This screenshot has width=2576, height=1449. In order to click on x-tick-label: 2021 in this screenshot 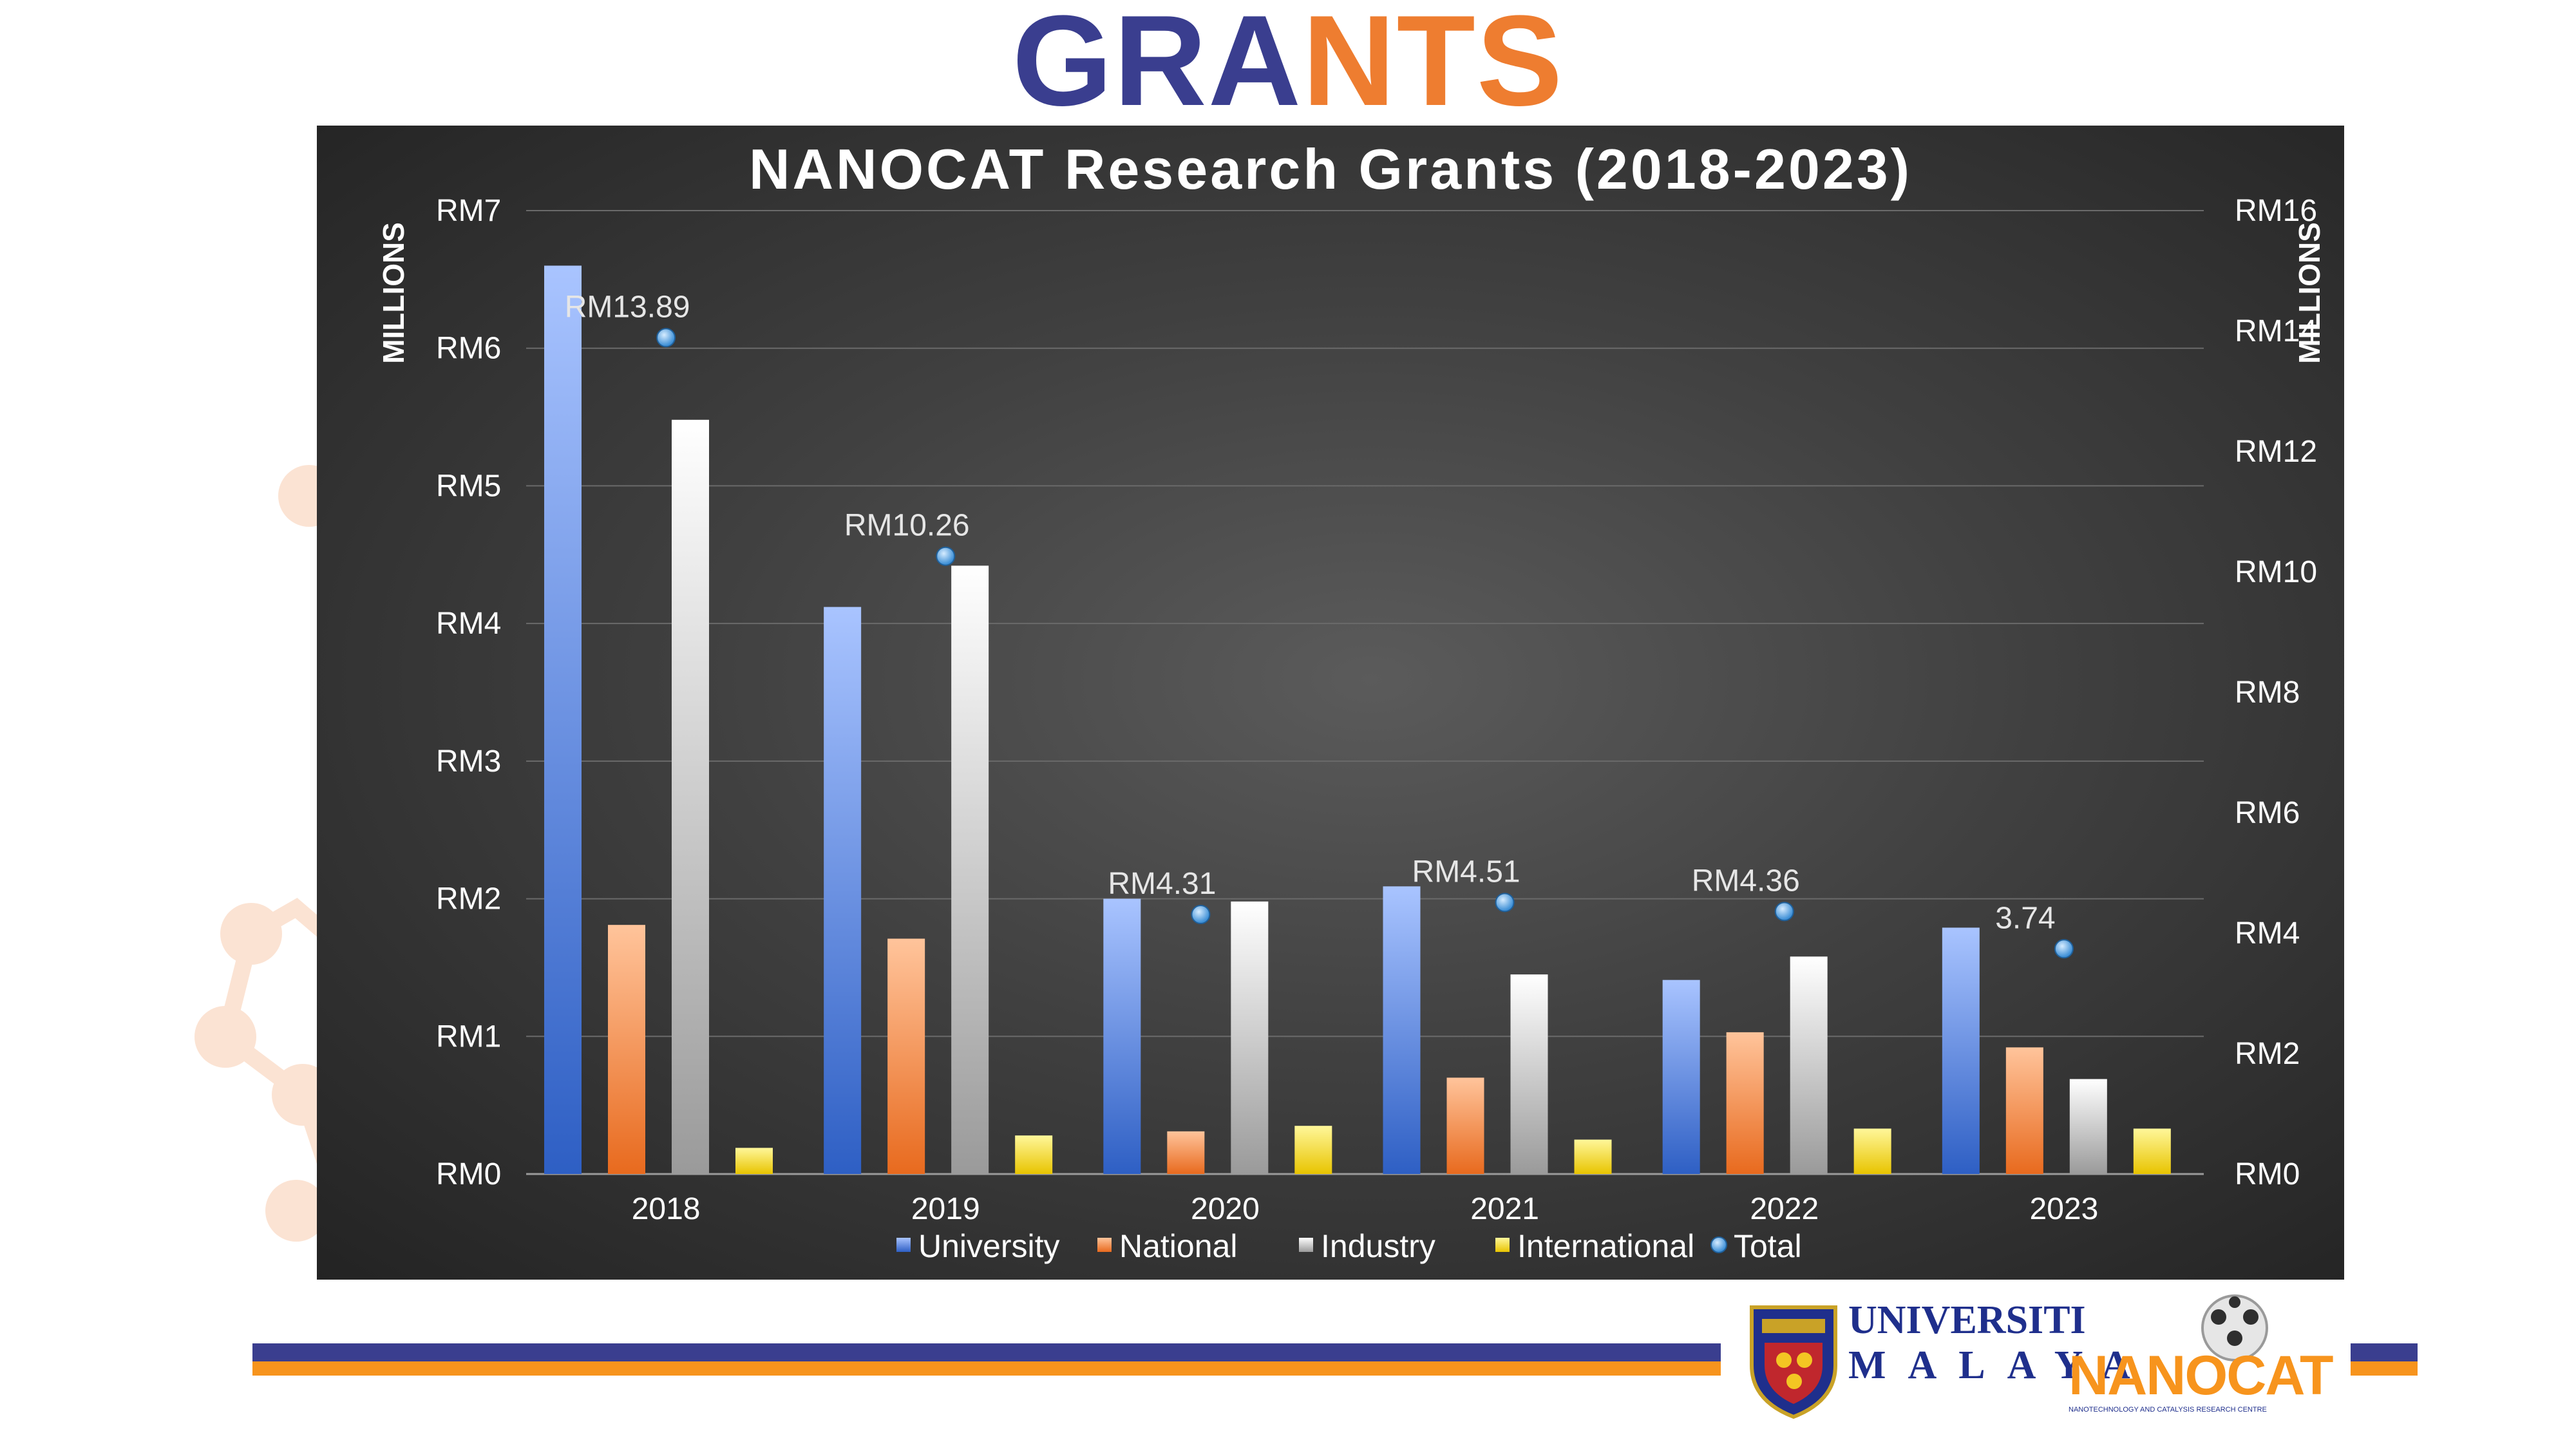, I will do `click(1504, 1209)`.